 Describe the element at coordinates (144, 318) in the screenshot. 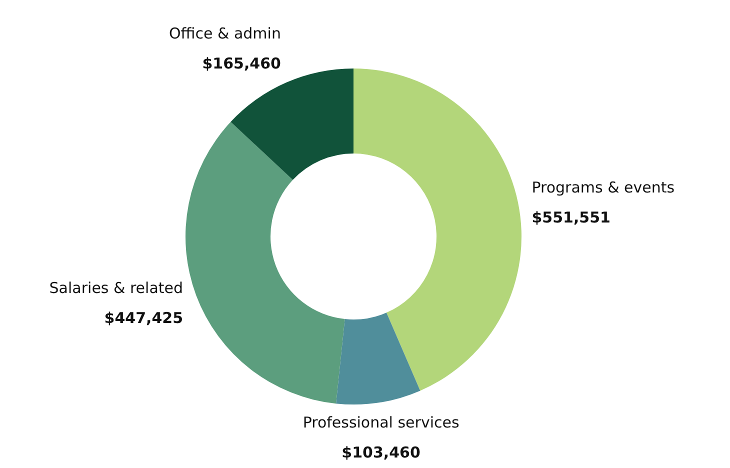

I see `data-label: $447,425` at that location.